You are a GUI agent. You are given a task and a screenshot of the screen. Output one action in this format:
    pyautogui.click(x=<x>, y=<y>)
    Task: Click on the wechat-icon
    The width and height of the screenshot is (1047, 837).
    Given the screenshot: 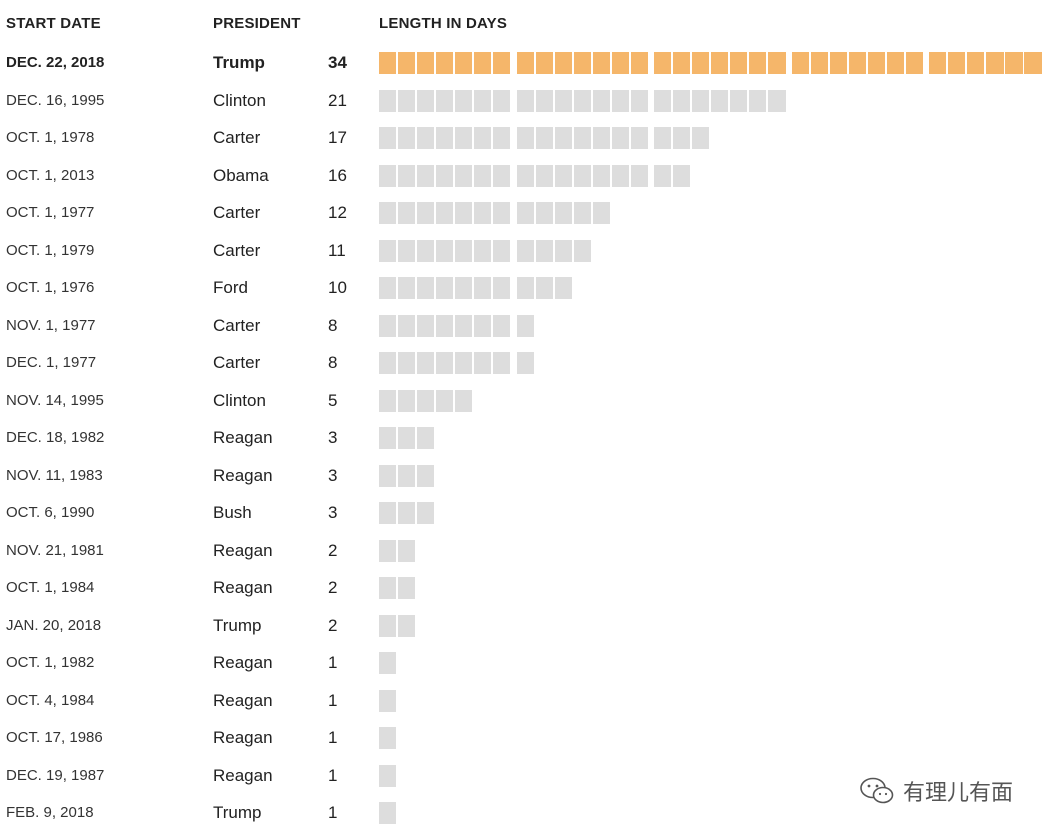 What is the action you would take?
    pyautogui.click(x=877, y=790)
    